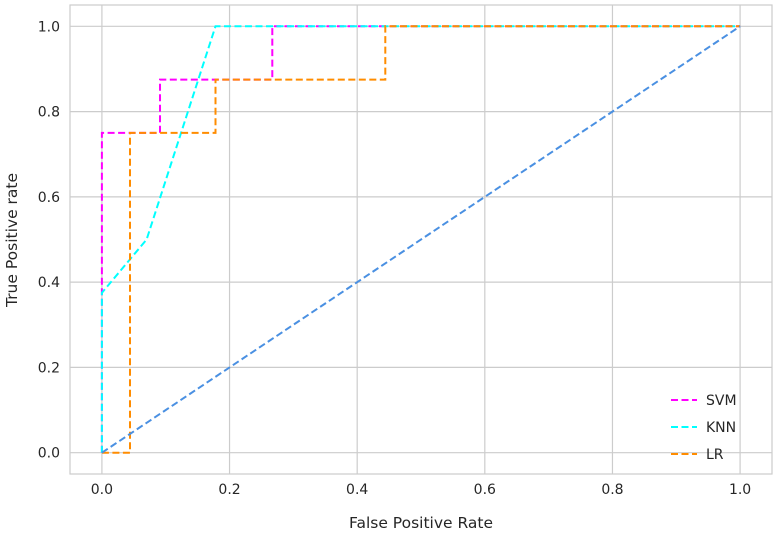 This screenshot has height=533, width=777. What do you see at coordinates (721, 401) in the screenshot?
I see `legend-label-svm: SVM` at bounding box center [721, 401].